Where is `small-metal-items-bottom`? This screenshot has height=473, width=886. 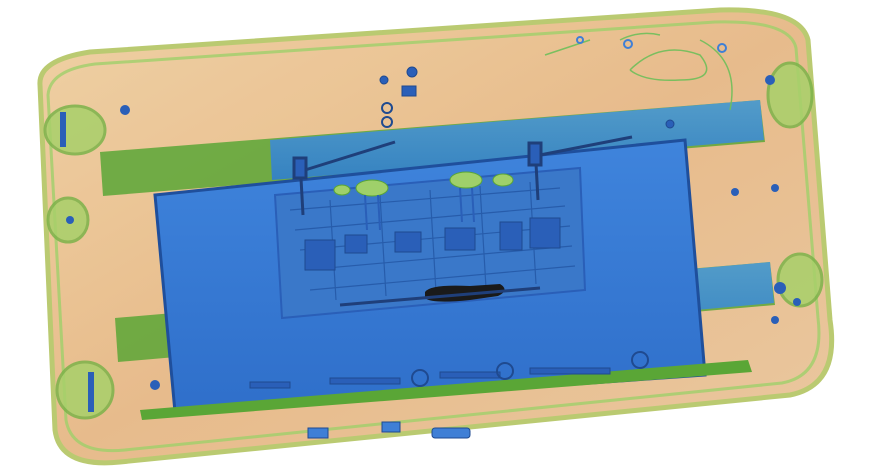 small-metal-items-bottom is located at coordinates (389, 430).